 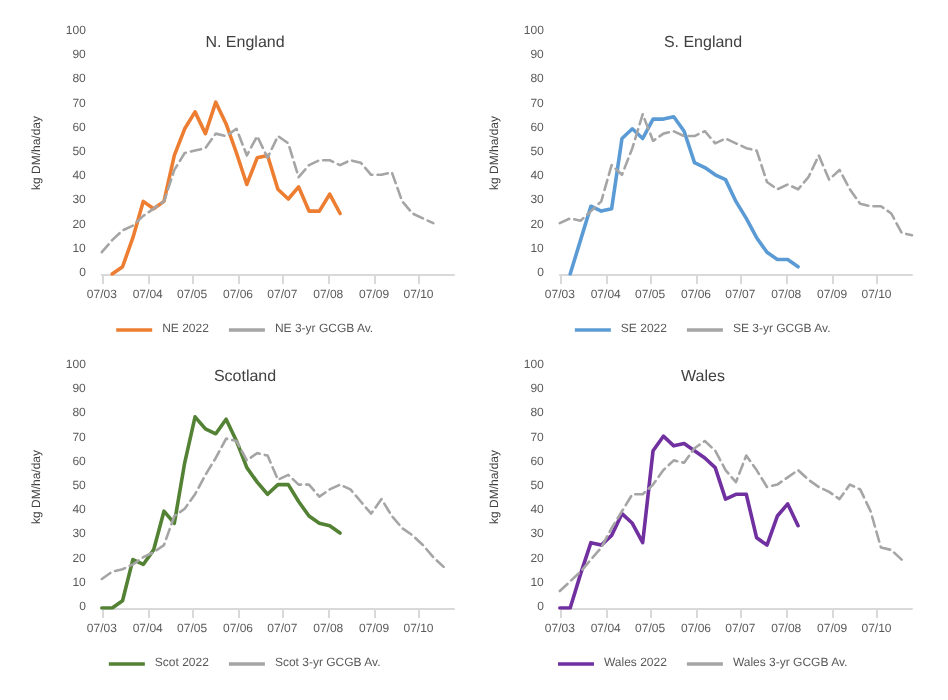 What do you see at coordinates (703, 42) in the screenshot?
I see `chart-title: S. England` at bounding box center [703, 42].